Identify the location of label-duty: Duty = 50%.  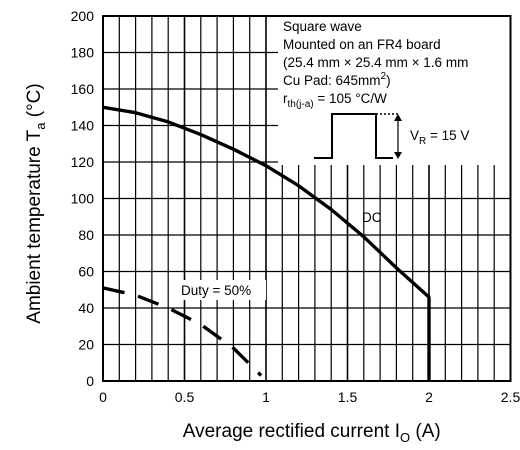
(216, 290).